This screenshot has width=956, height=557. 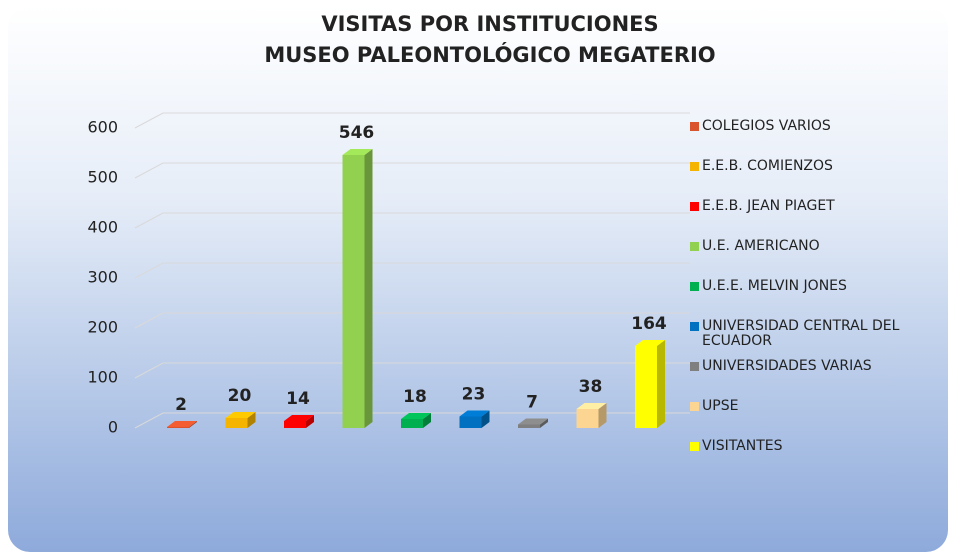 What do you see at coordinates (649, 324) in the screenshot?
I see `value-label: 164` at bounding box center [649, 324].